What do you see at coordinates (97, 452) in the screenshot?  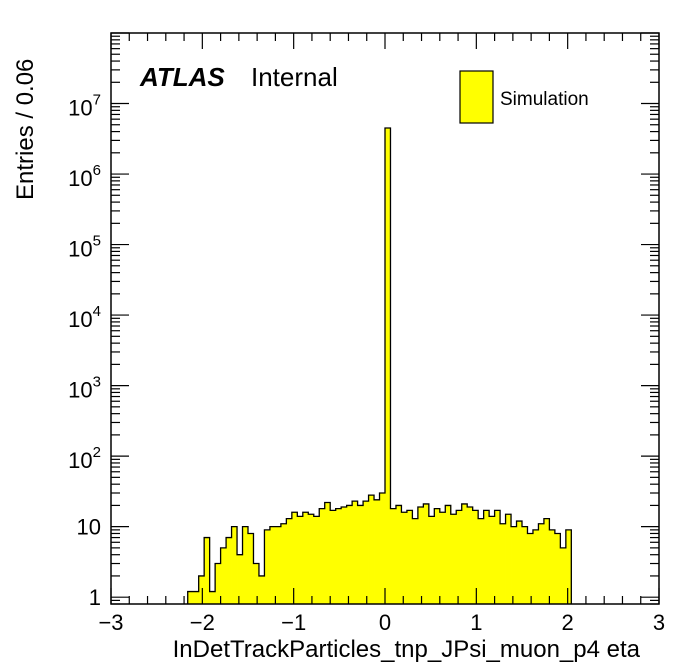 I see `y-tick-exponent: 2` at bounding box center [97, 452].